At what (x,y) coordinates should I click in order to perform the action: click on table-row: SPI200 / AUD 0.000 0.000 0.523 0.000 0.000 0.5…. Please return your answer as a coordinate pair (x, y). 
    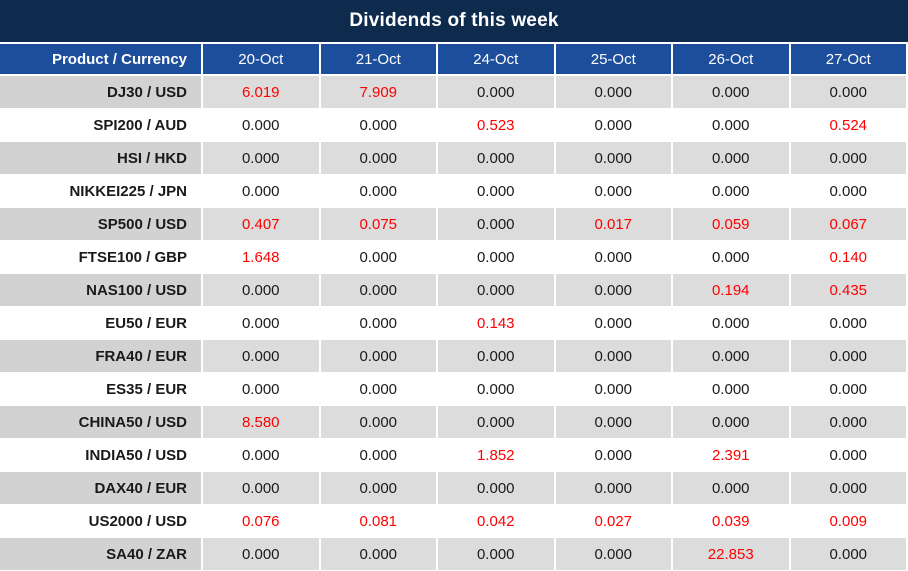
    Looking at the image, I should click on (454, 125).